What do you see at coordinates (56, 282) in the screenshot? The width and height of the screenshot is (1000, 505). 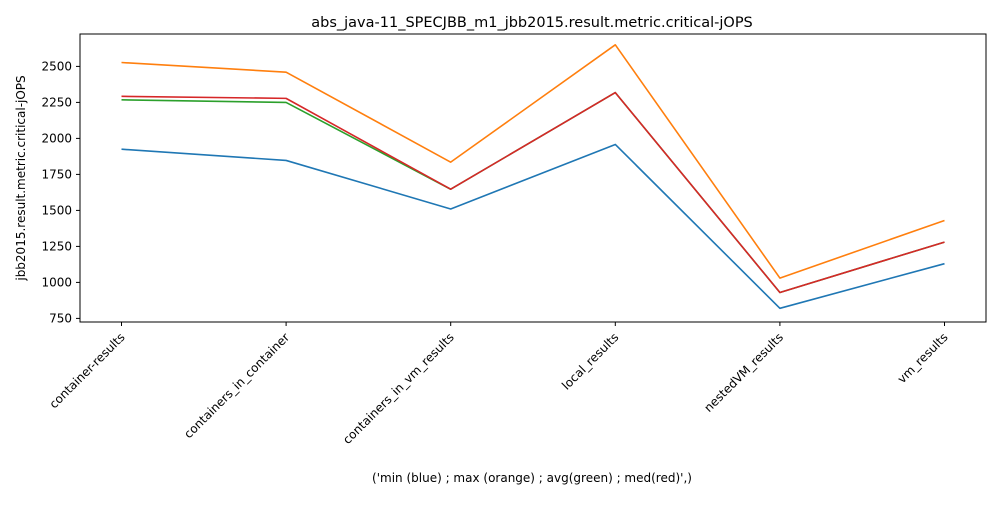 I see `y-tick-label: 1000` at bounding box center [56, 282].